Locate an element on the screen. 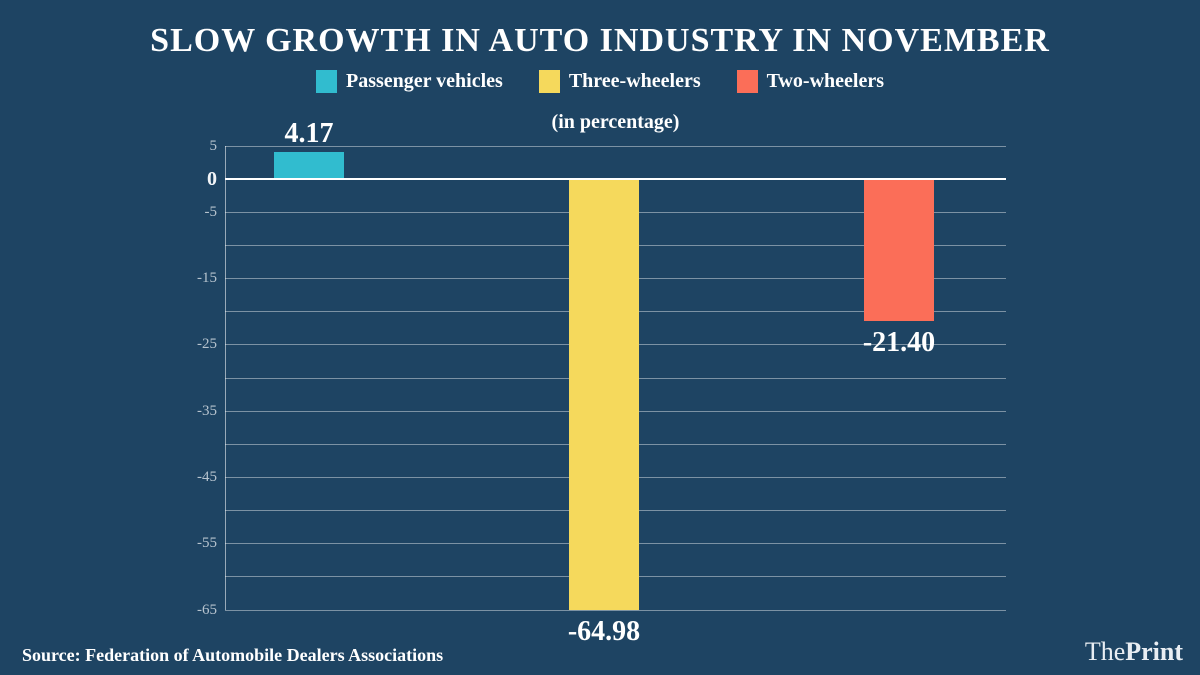 Image resolution: width=1200 pixels, height=675 pixels. legend-label: Passenger vehicles is located at coordinates (424, 81).